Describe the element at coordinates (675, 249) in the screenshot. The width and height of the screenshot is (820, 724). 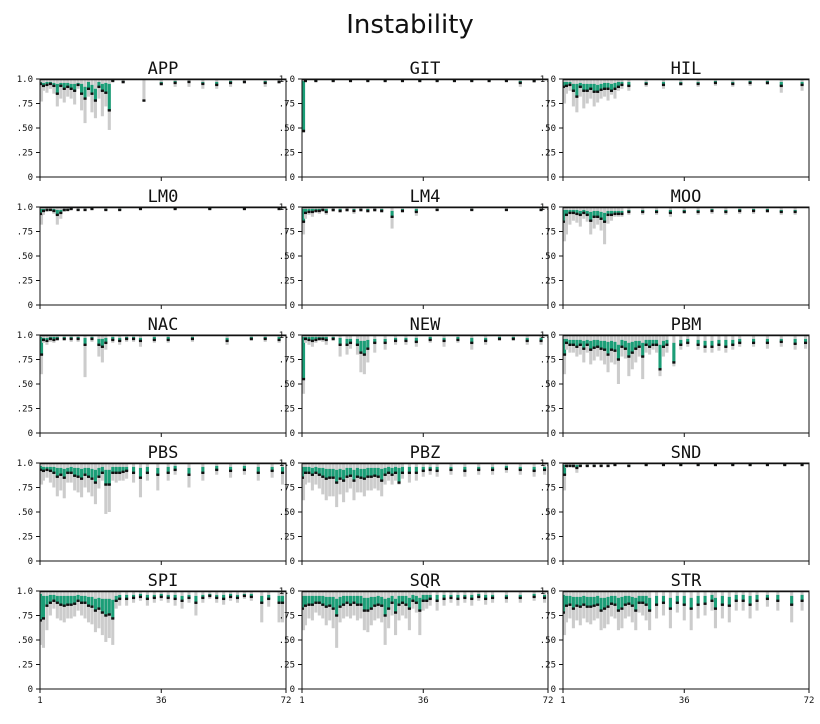
I see `panel-moo: MOO 1.0 .75 .50 .25 0` at that location.